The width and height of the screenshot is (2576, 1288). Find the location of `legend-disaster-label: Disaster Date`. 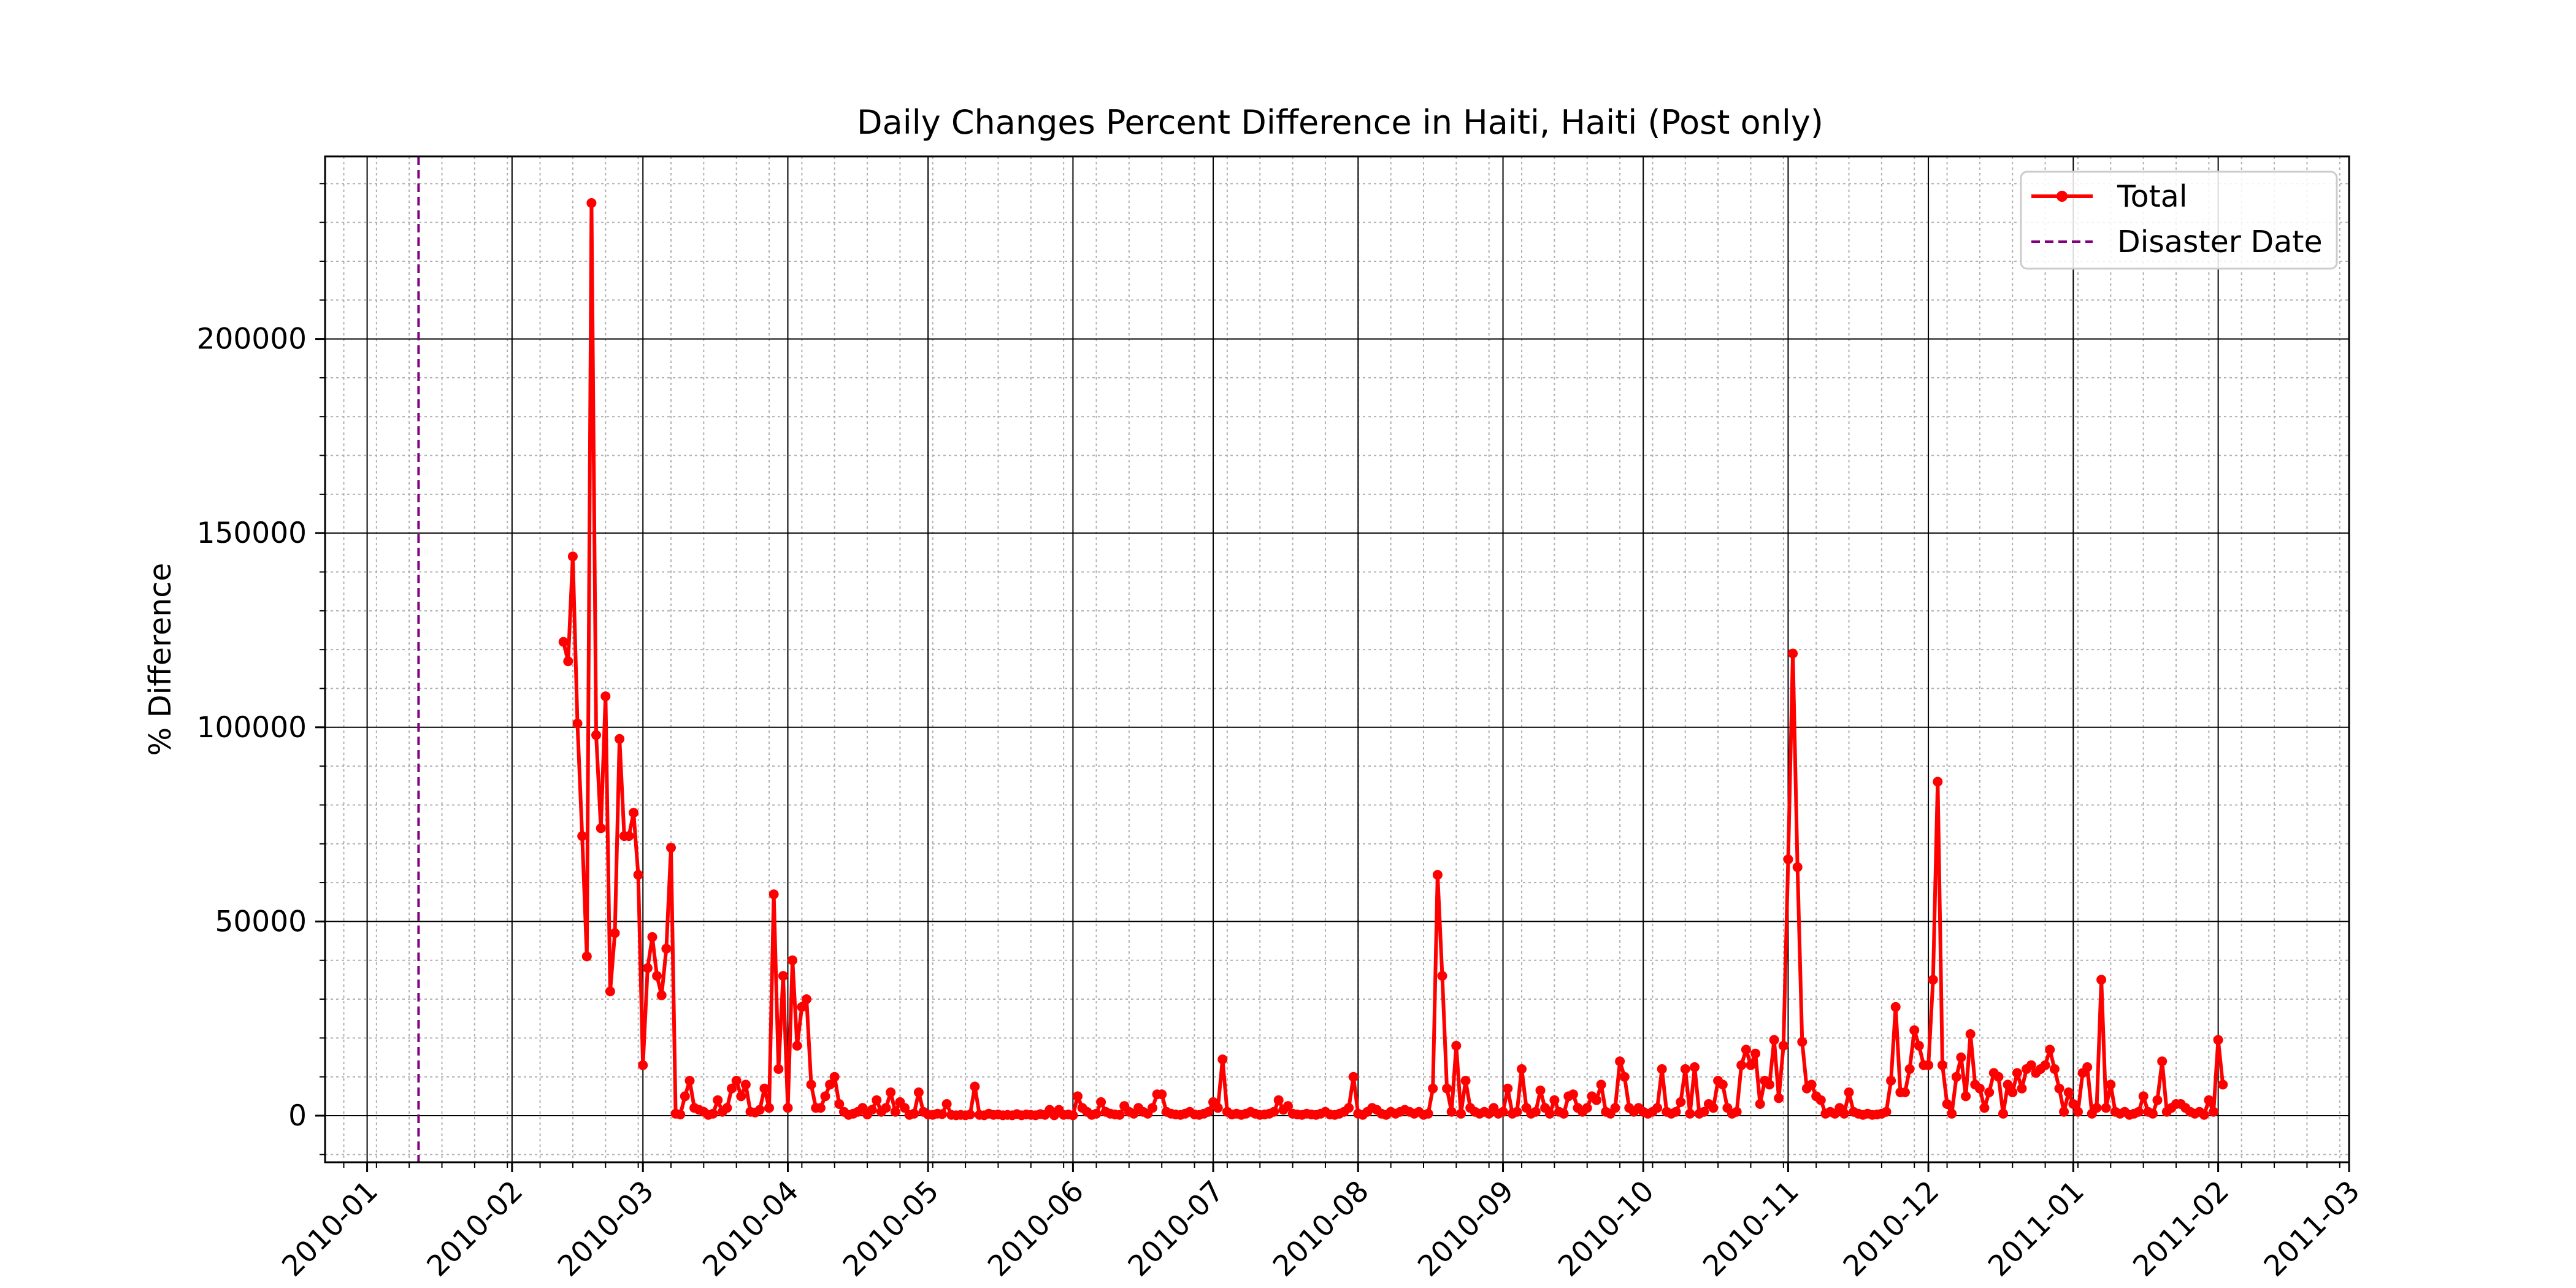

legend-disaster-label: Disaster Date is located at coordinates (2220, 241).